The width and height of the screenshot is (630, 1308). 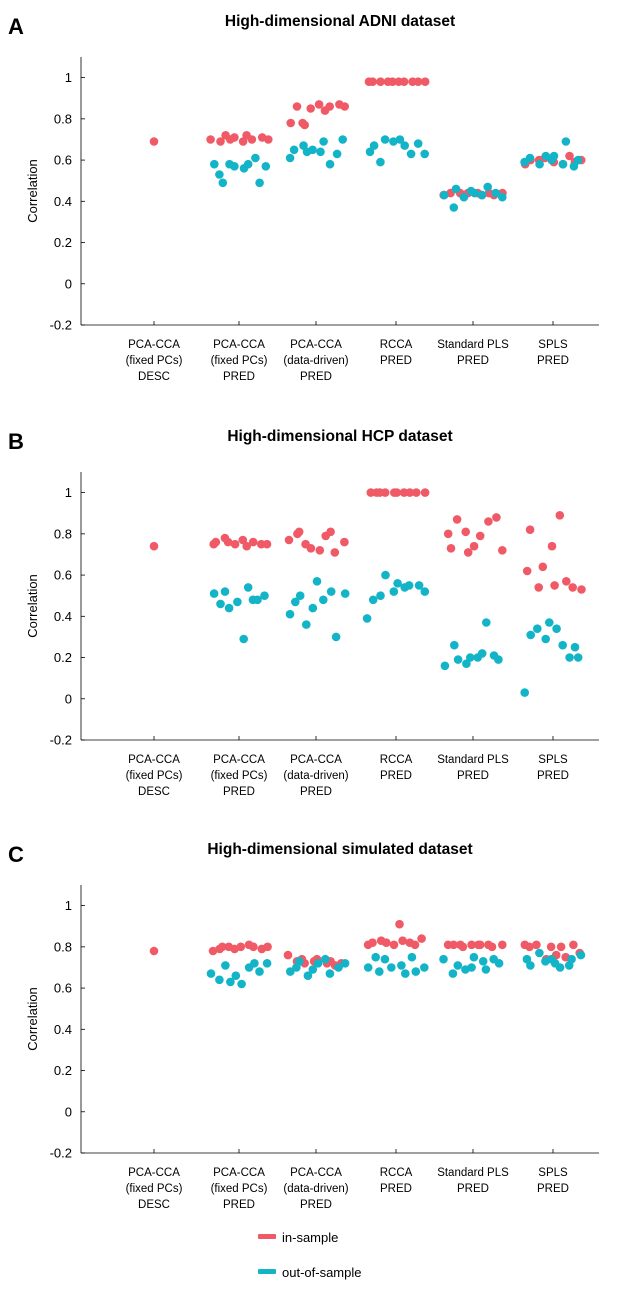 I want to click on y-tick-label: 0, so click(x=68, y=283).